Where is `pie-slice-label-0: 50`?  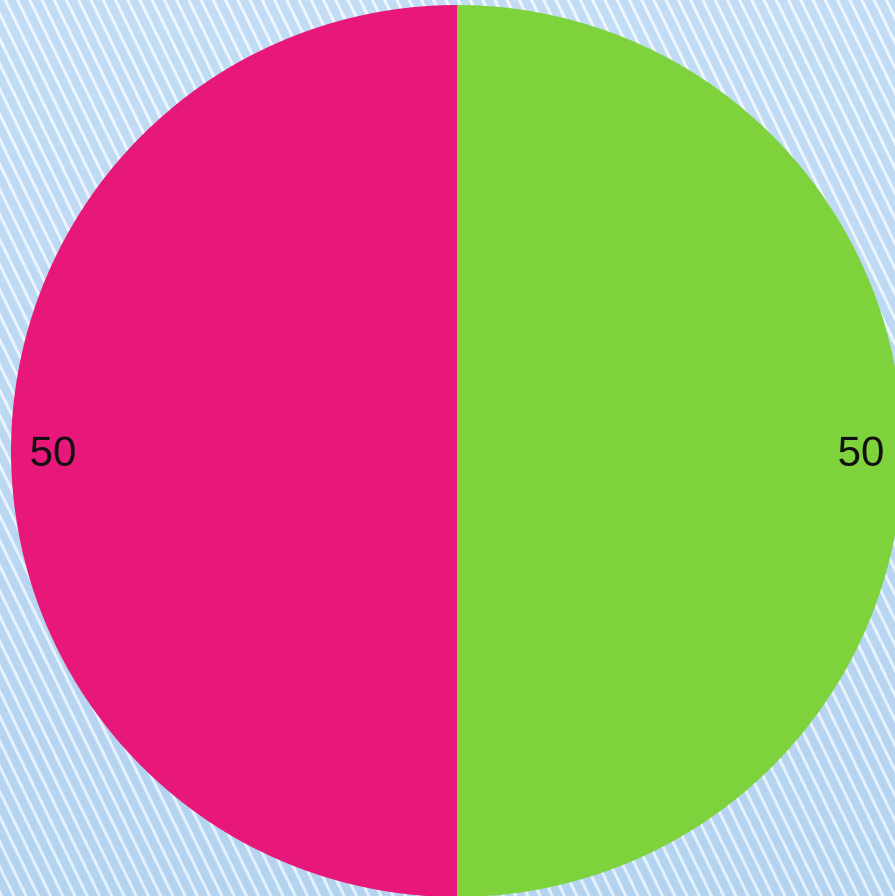 pie-slice-label-0: 50 is located at coordinates (861, 451).